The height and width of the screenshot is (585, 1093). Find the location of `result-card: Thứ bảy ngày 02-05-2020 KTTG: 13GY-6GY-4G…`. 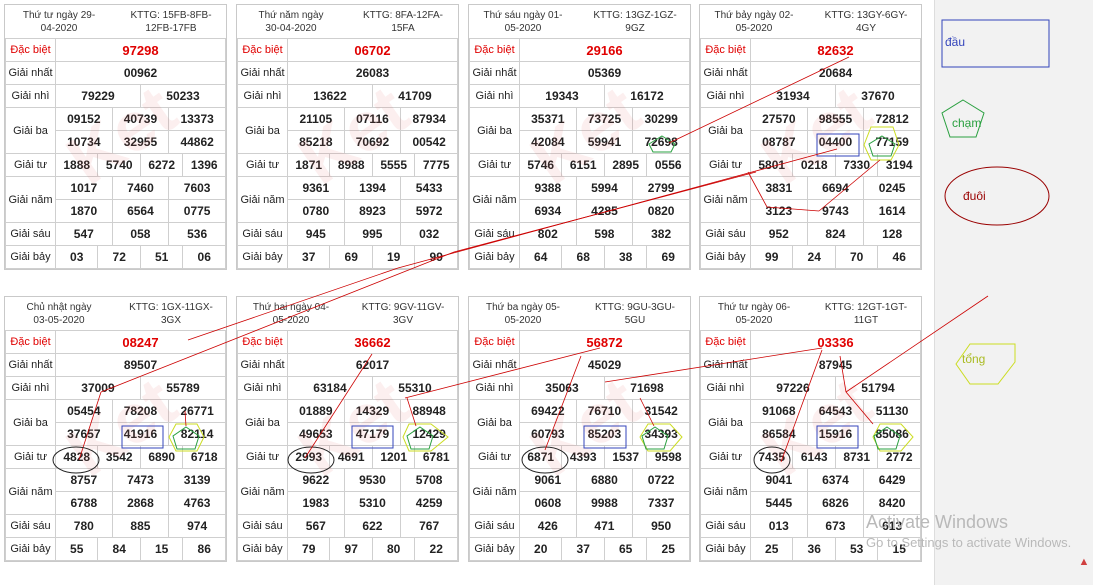

result-card: Thứ bảy ngày 02-05-2020 KTTG: 13GY-6GY-4G… is located at coordinates (810, 137).